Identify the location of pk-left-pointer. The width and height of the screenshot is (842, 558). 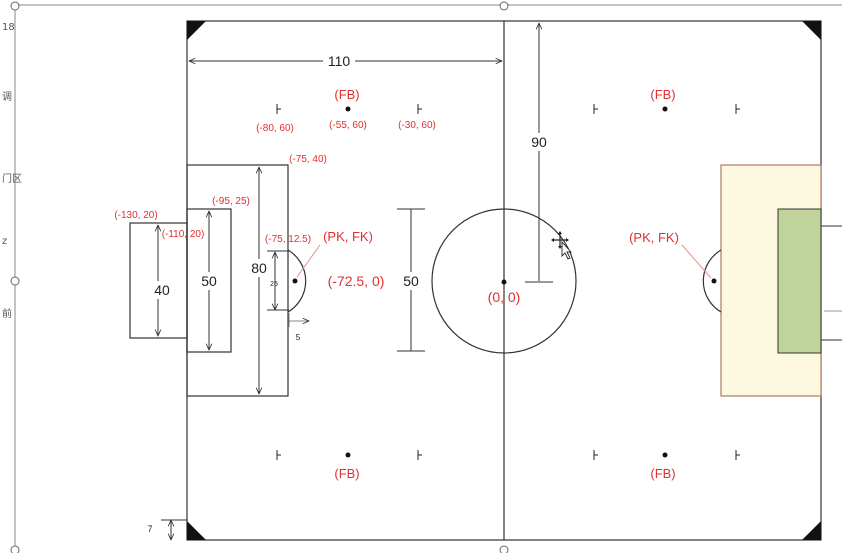
(308, 261).